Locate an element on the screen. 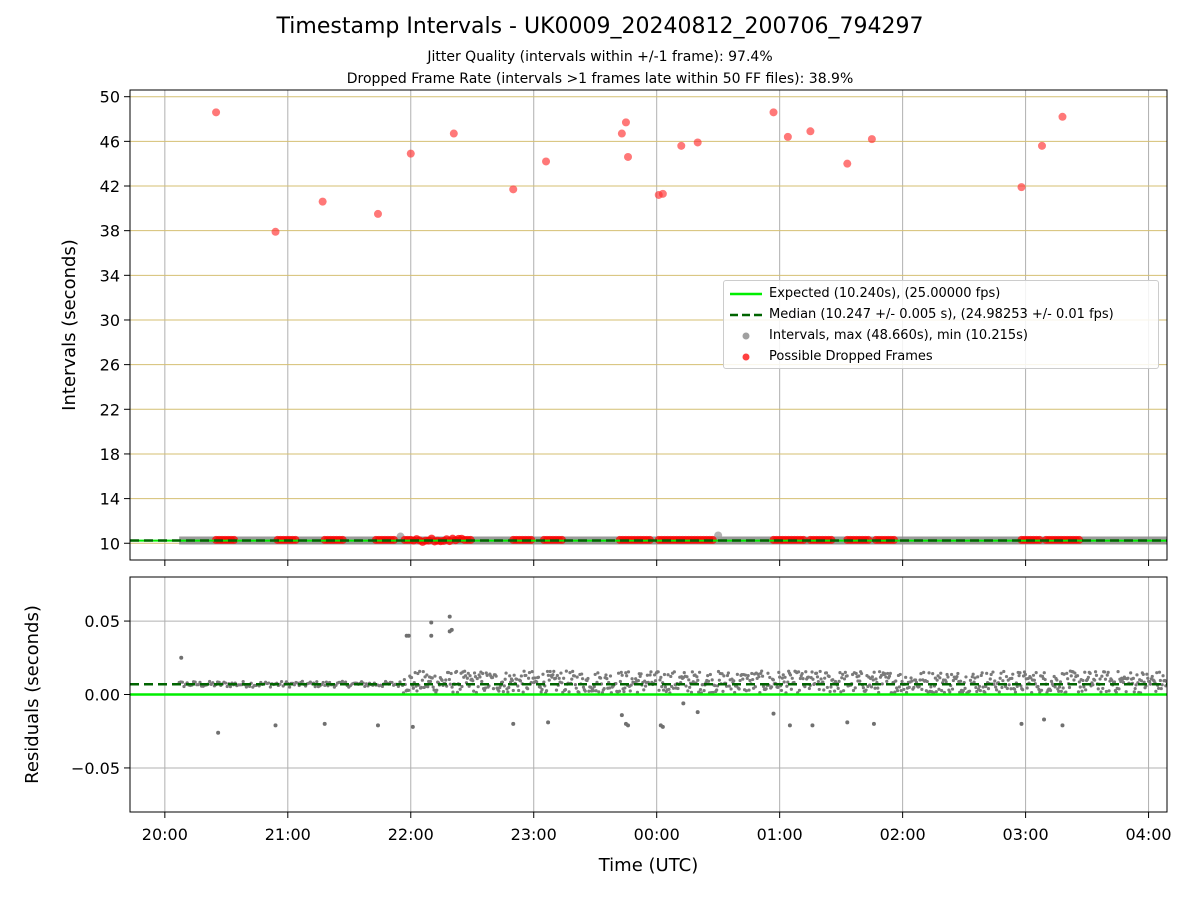 The height and width of the screenshot is (900, 1200). x-tick-label: 02:00 is located at coordinates (903, 834).